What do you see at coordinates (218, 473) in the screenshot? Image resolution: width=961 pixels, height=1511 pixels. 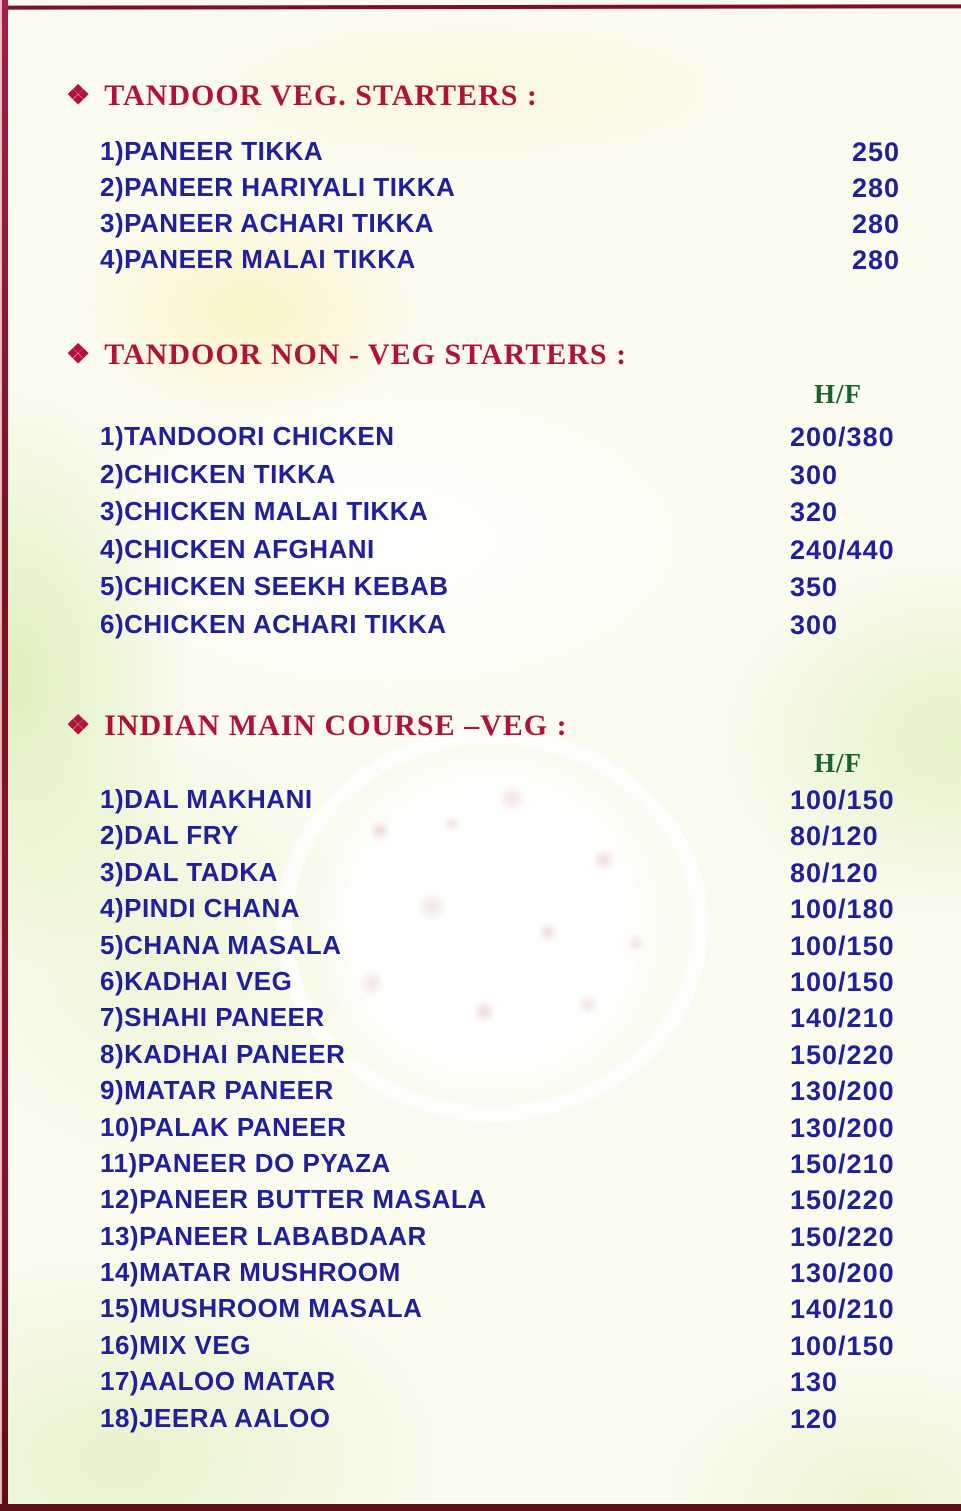 I see `menu-item-label: 2)CHICKEN TIKKA` at bounding box center [218, 473].